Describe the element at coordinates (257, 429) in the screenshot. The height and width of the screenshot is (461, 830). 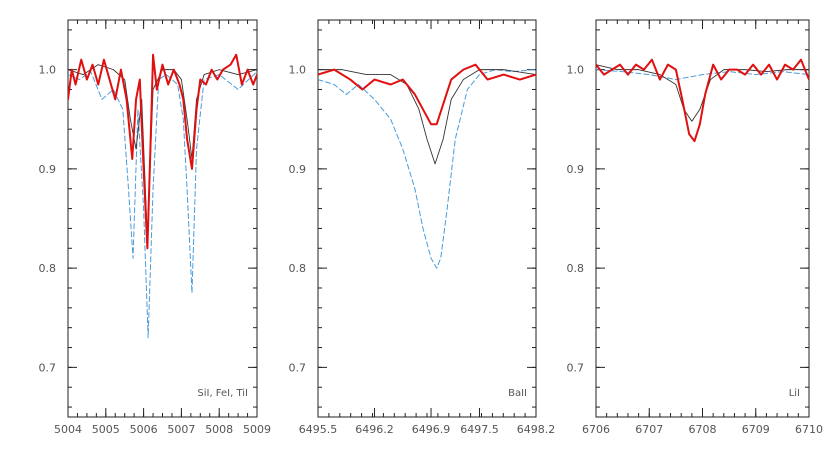
I see `x-tick-label: 5009` at that location.